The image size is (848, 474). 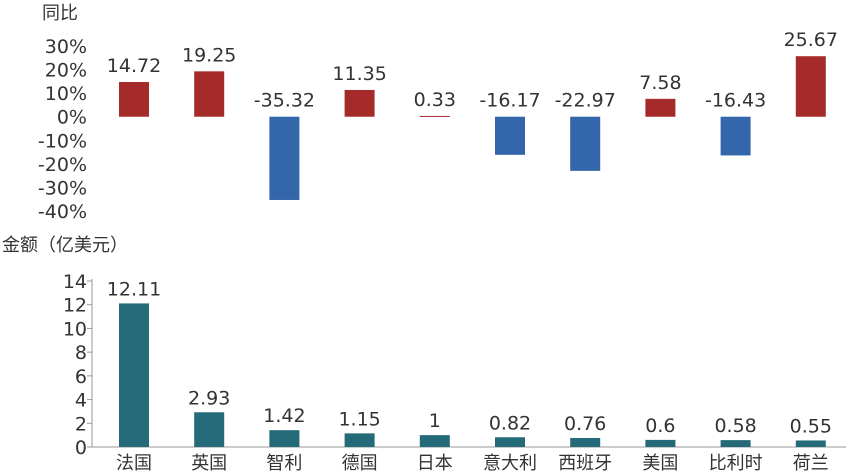 What do you see at coordinates (735, 101) in the screenshot?
I see `yoy-value-label: -16.43` at bounding box center [735, 101].